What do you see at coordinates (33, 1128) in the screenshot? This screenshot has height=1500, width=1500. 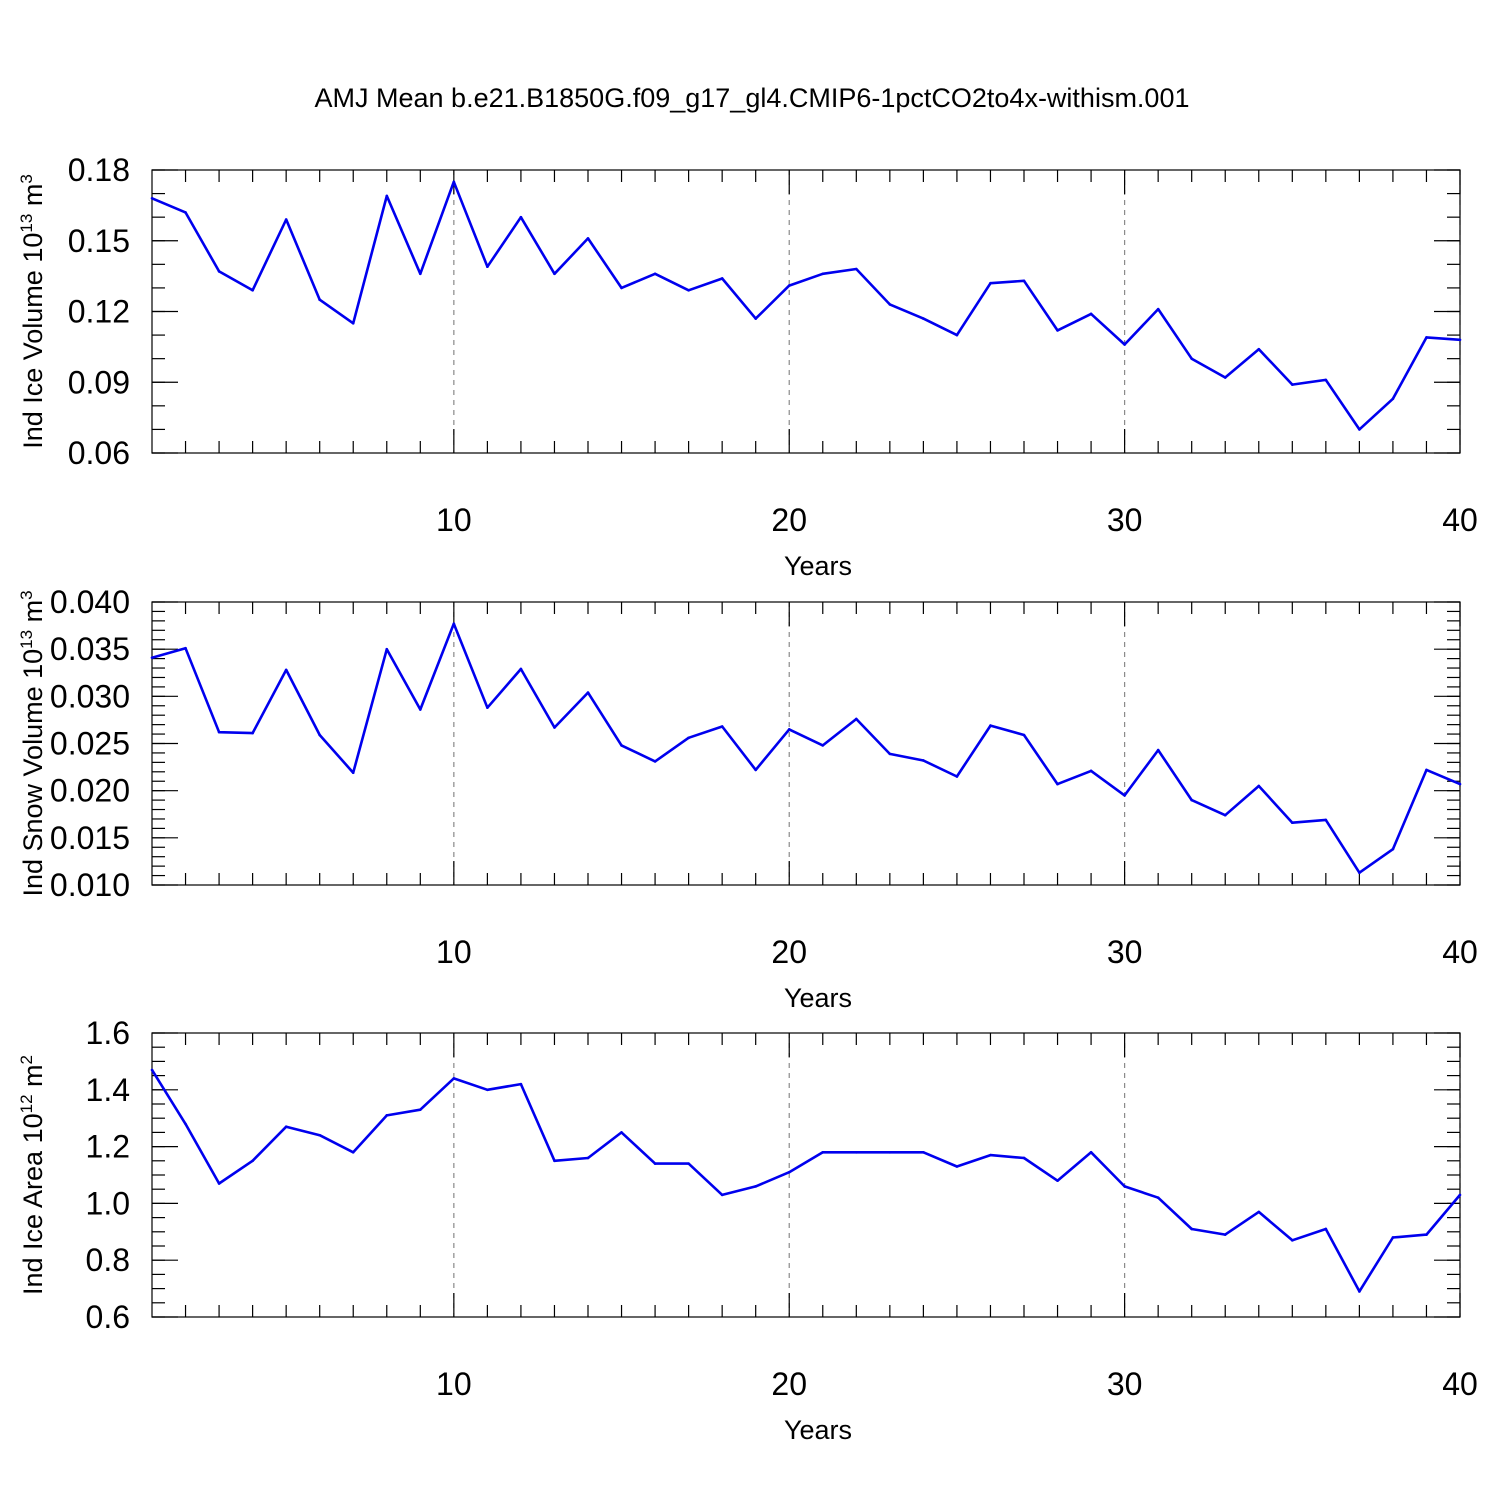 I see `y-axis-label-yunit-base: 10` at bounding box center [33, 1128].